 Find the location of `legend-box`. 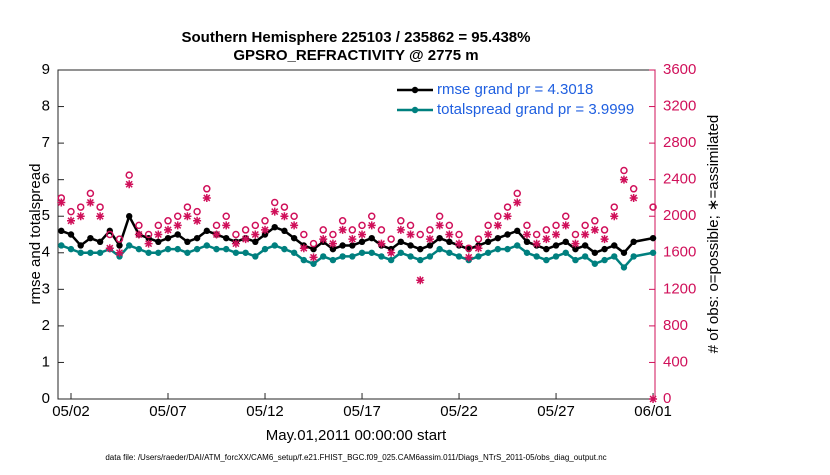

legend-box is located at coordinates (520, 100).